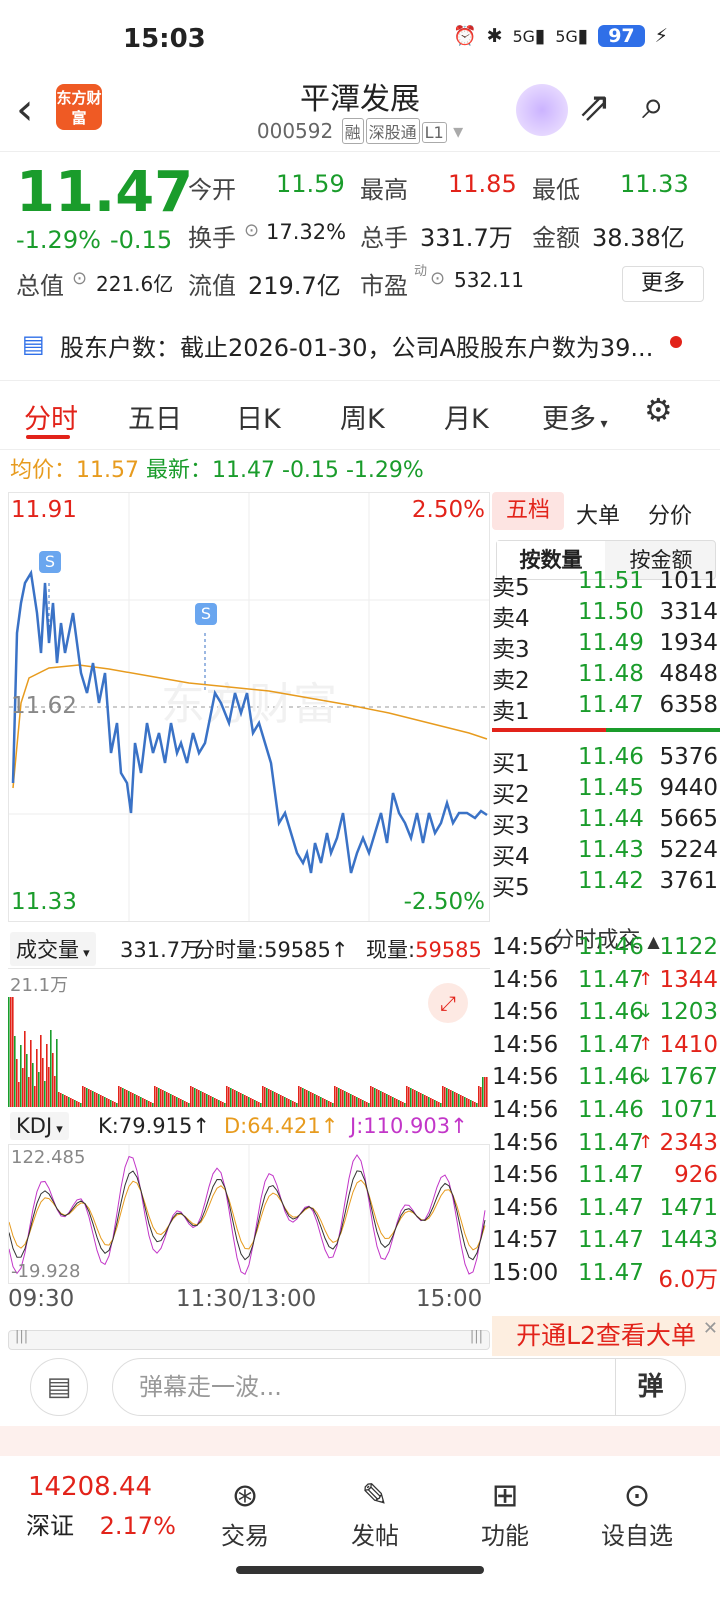 The height and width of the screenshot is (1608, 720). I want to click on tab-more: 更多 ▾, so click(575, 419).